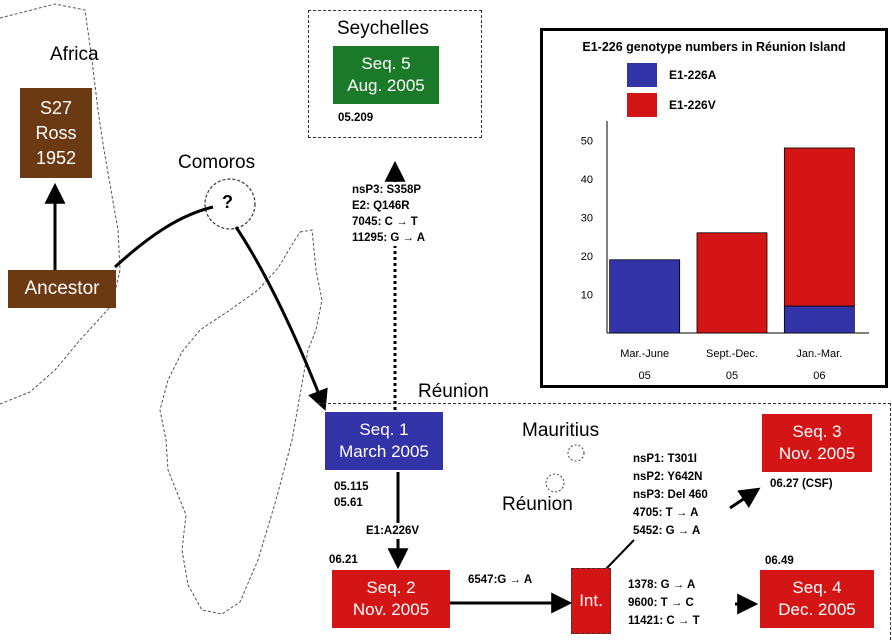 The image size is (892, 642). I want to click on mutation-int: 6547:G → A, so click(500, 580).